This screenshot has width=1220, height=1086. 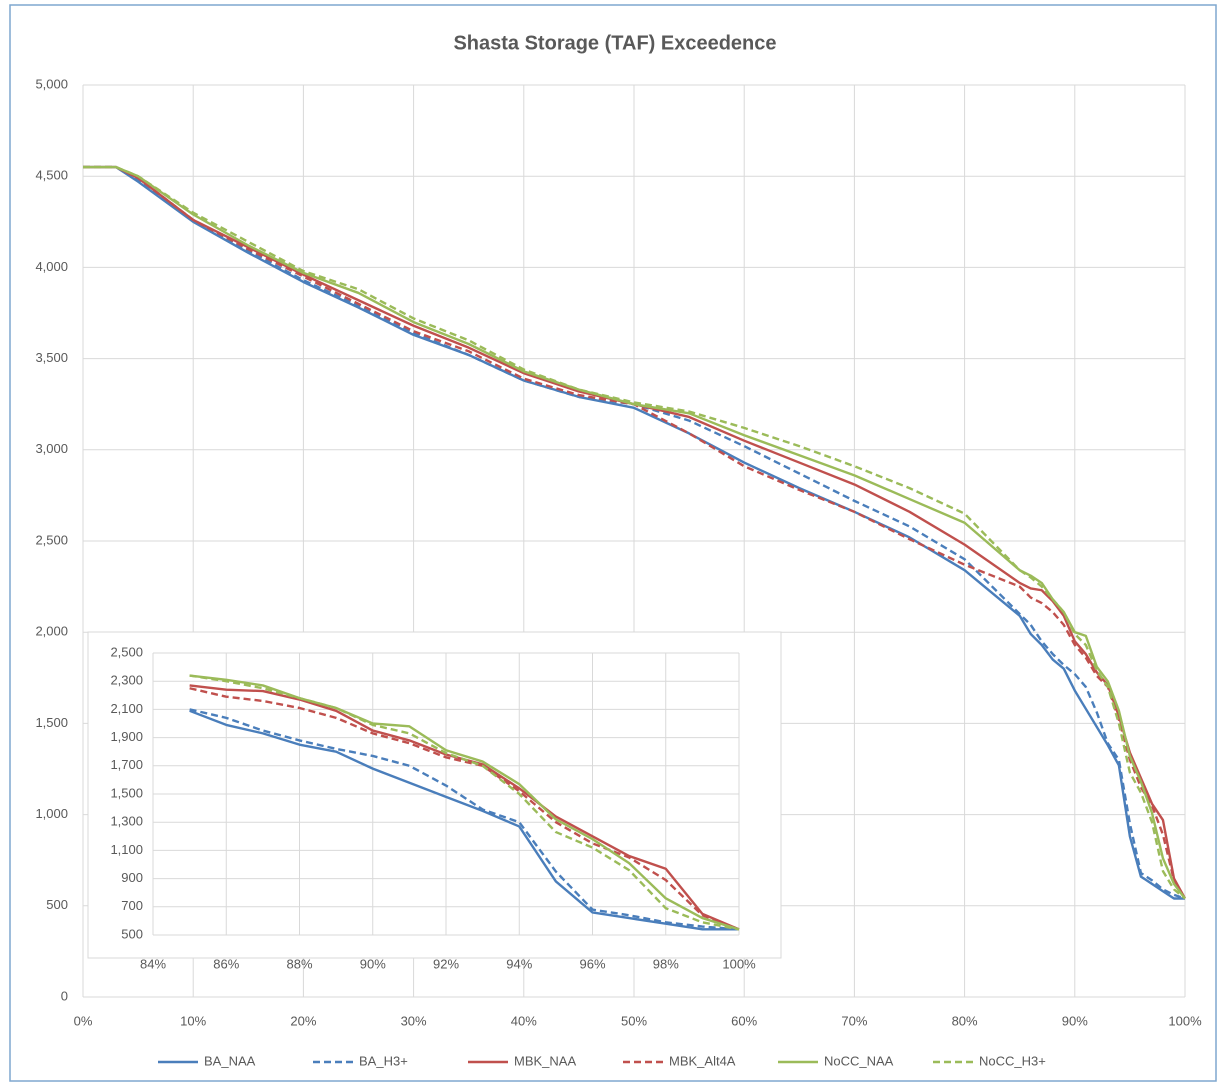 I want to click on x-tick-label: 70%, so click(x=854, y=1020).